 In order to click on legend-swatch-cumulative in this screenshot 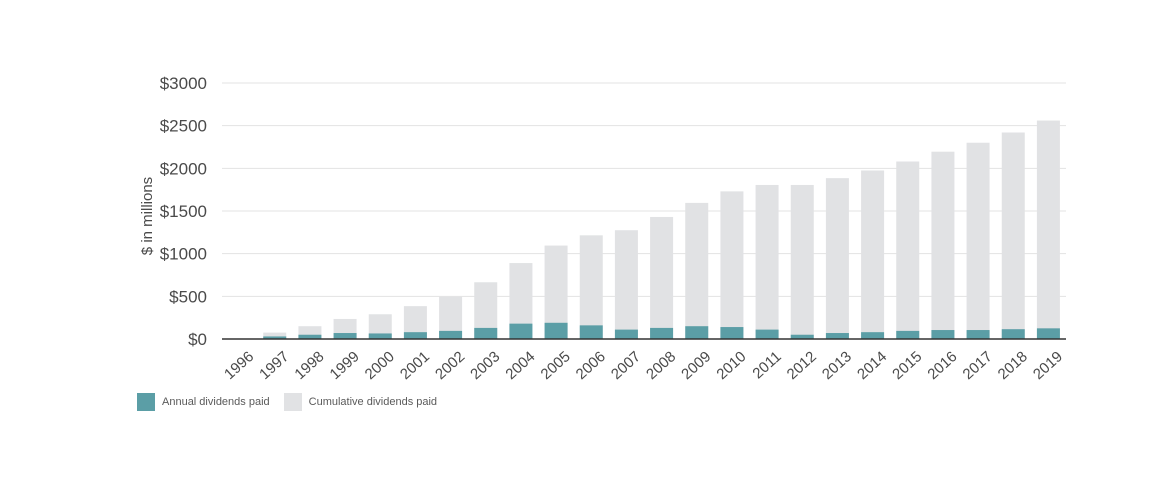, I will do `click(292, 402)`.